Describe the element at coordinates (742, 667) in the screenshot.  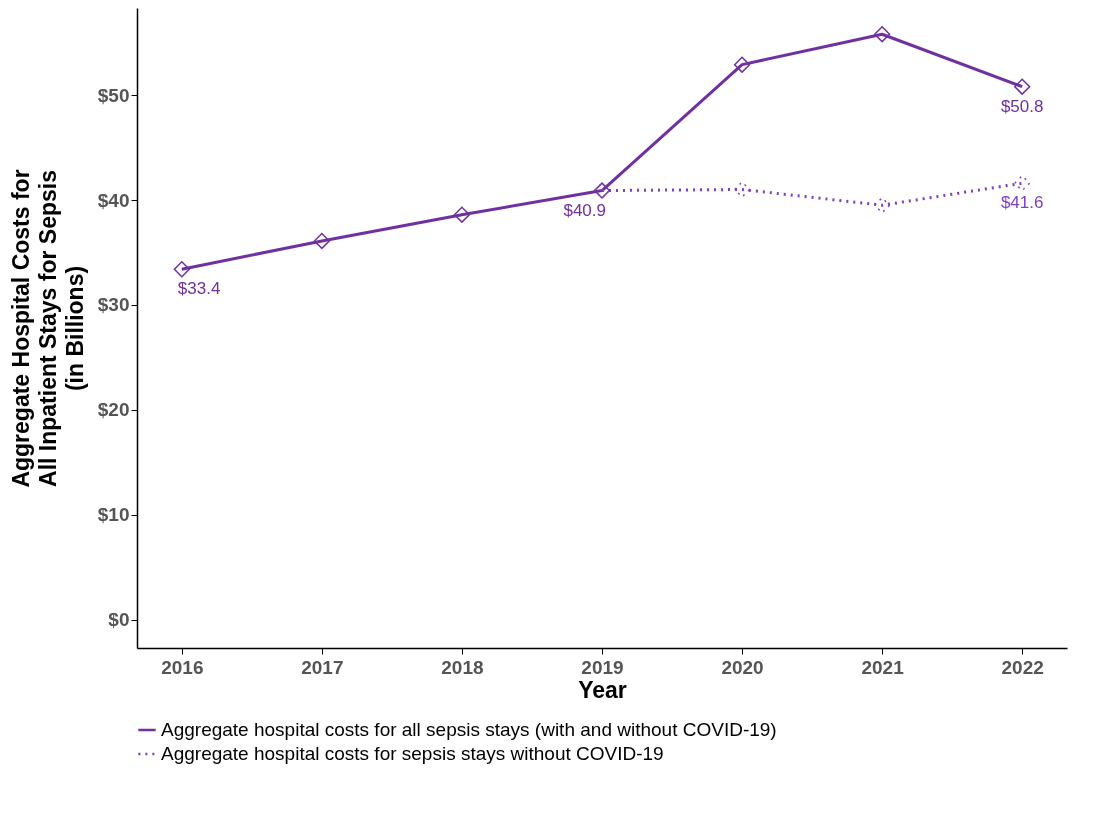
I see `x-tick-label: 2020` at that location.